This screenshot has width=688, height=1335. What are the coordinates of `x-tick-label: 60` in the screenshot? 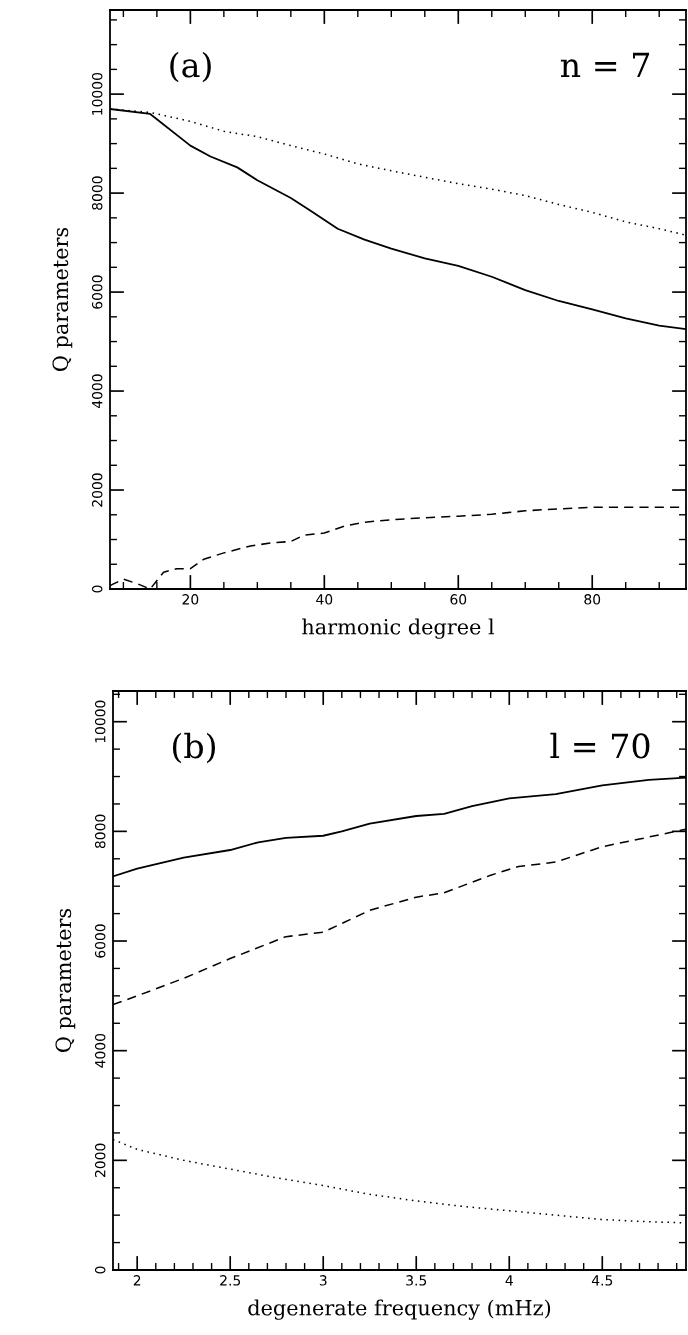 It's located at (458, 599).